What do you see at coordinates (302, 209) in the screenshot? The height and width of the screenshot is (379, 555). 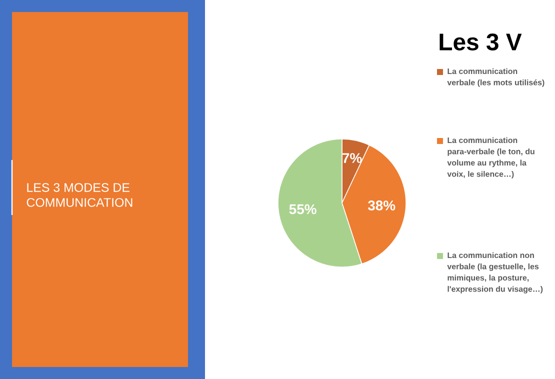 I see `data-label: 55%` at bounding box center [302, 209].